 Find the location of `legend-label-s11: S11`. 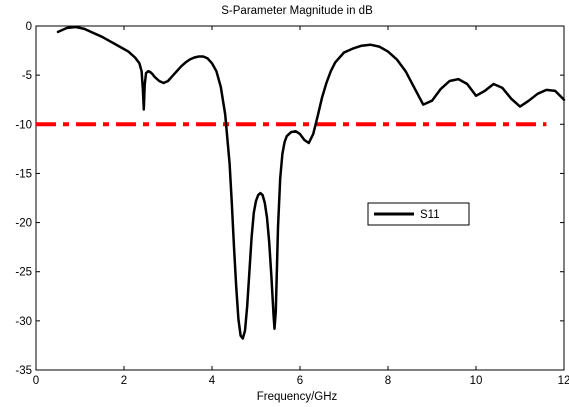

legend-label-s11: S11 is located at coordinates (430, 215).